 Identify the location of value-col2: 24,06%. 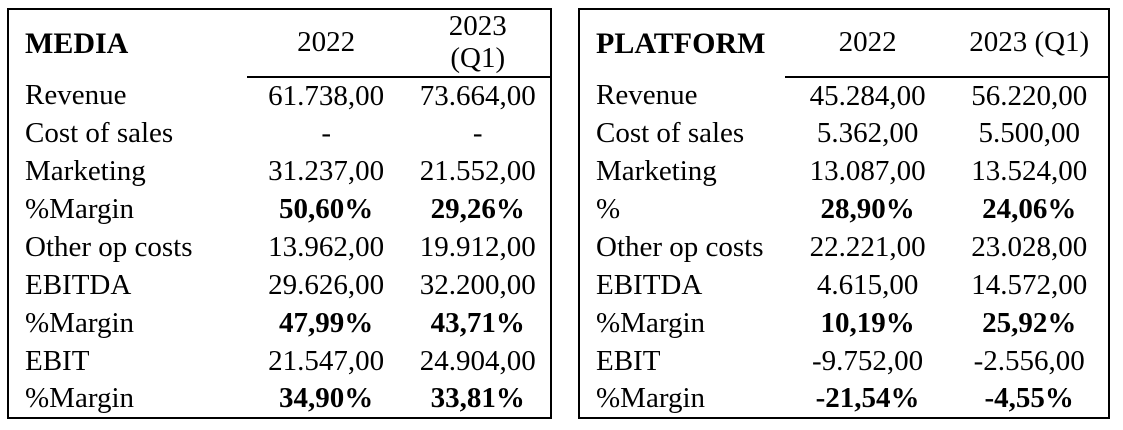
(1029, 209).